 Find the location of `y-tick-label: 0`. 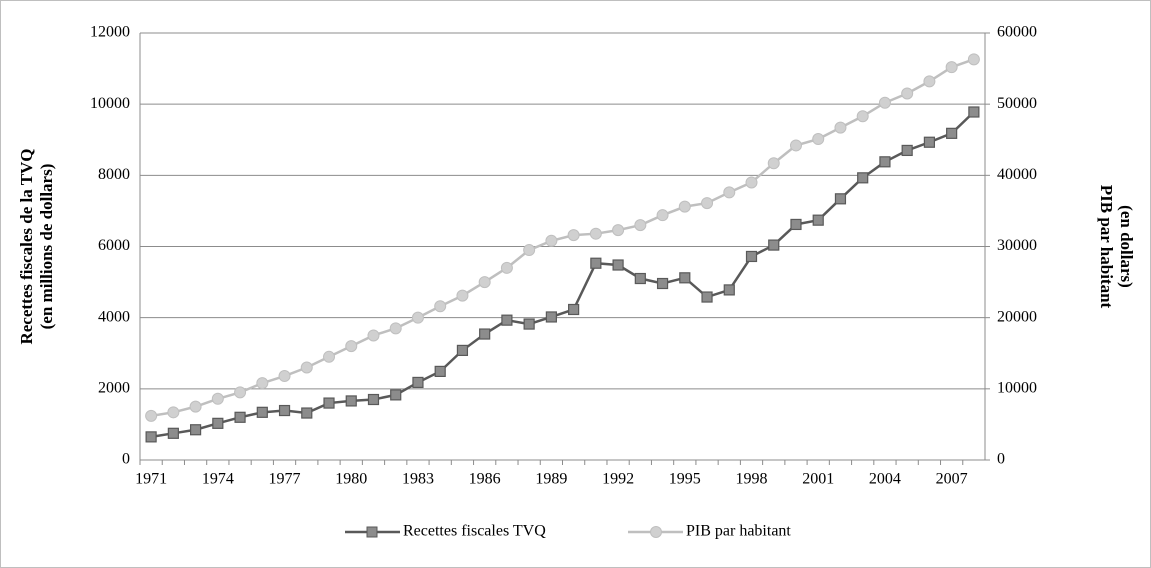

y-tick-label: 0 is located at coordinates (126, 459).